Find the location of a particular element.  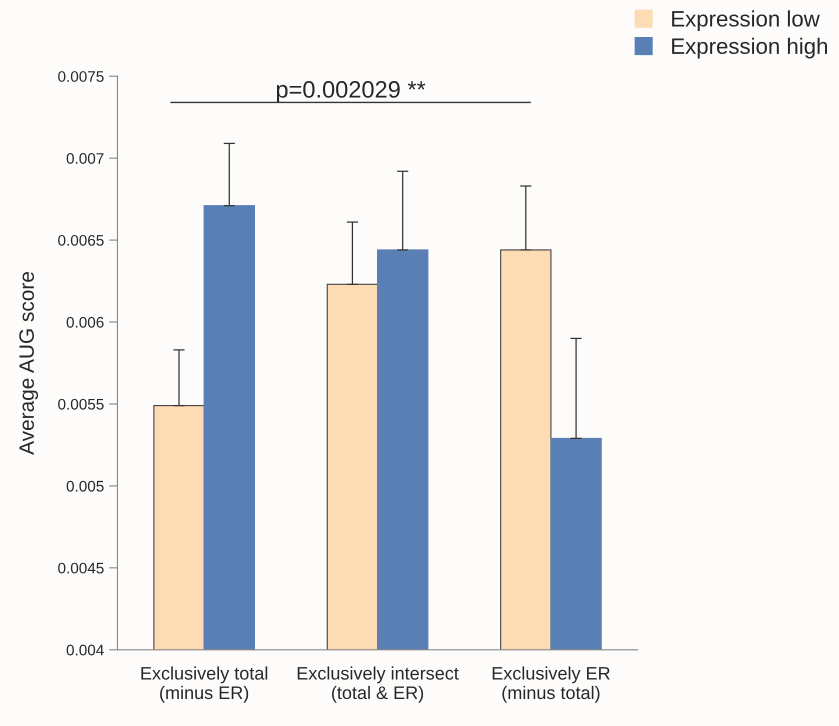

x-tick-label: Exclusively total (minus ER) is located at coordinates (204, 684).